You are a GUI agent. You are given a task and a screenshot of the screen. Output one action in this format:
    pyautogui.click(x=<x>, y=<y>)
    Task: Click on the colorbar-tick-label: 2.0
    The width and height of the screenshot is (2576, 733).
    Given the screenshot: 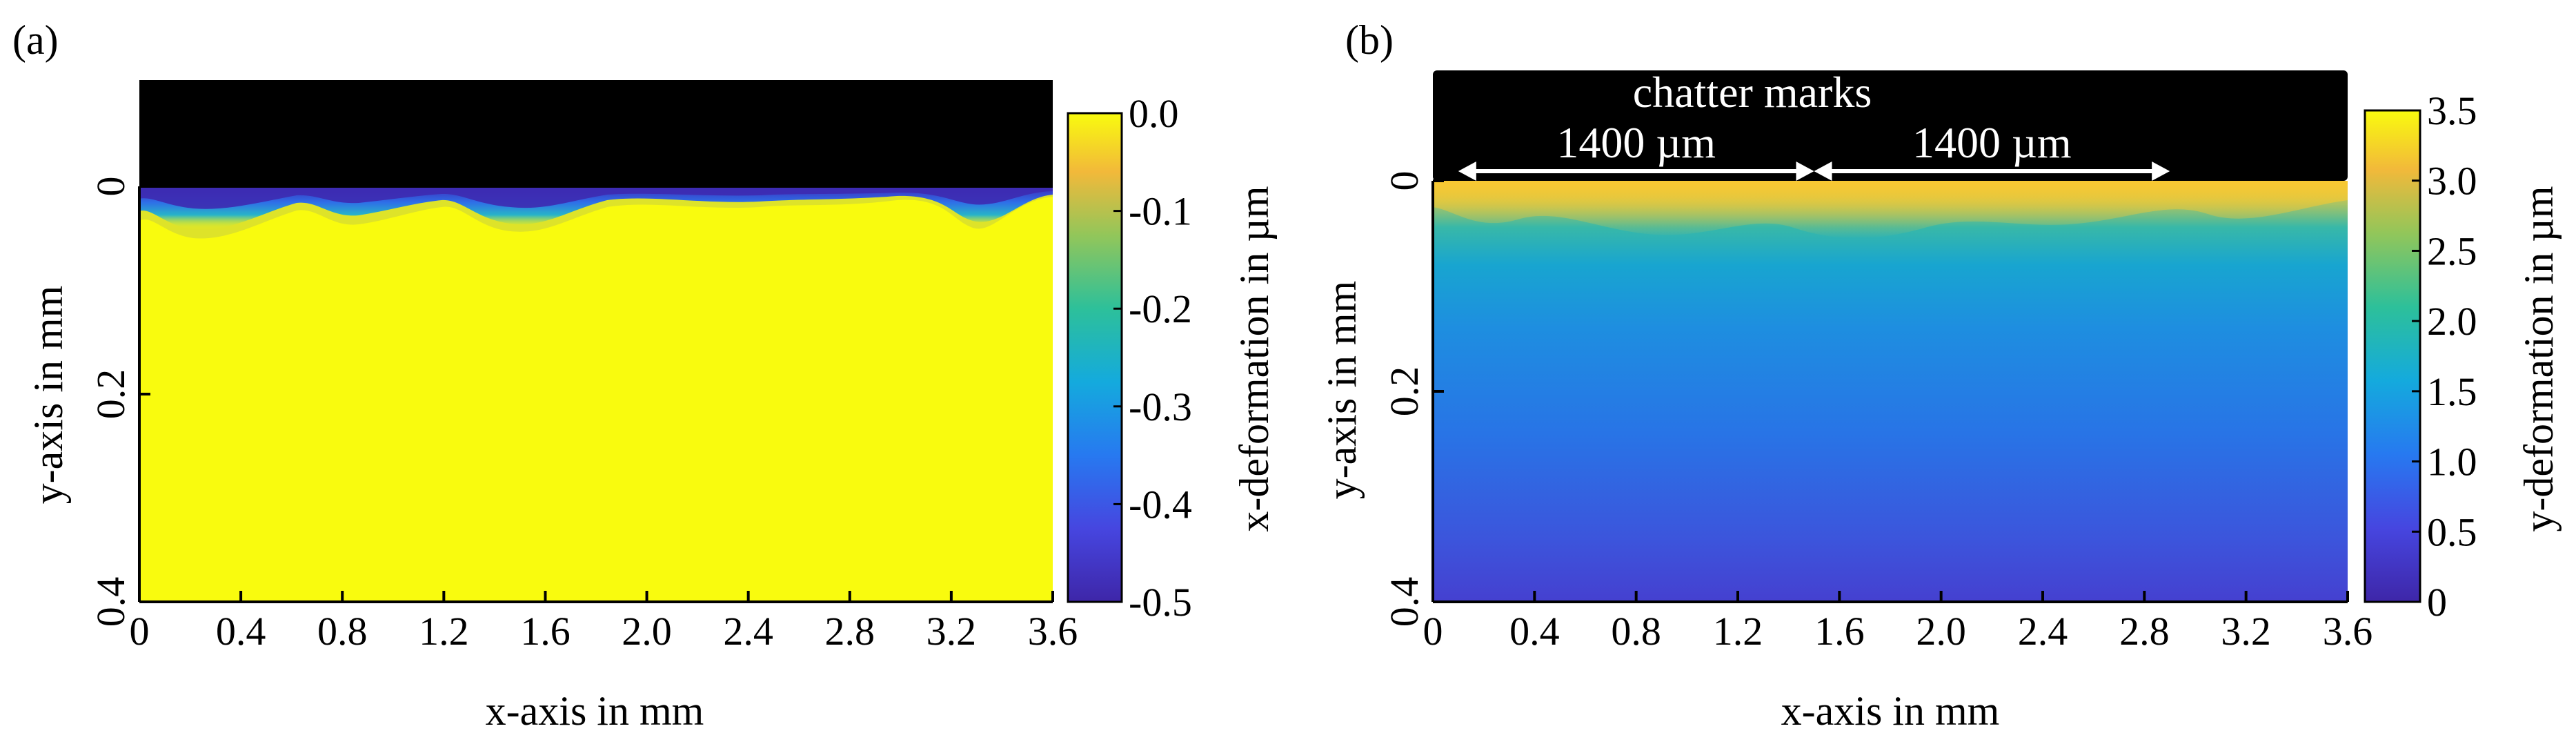 What is the action you would take?
    pyautogui.click(x=2452, y=321)
    